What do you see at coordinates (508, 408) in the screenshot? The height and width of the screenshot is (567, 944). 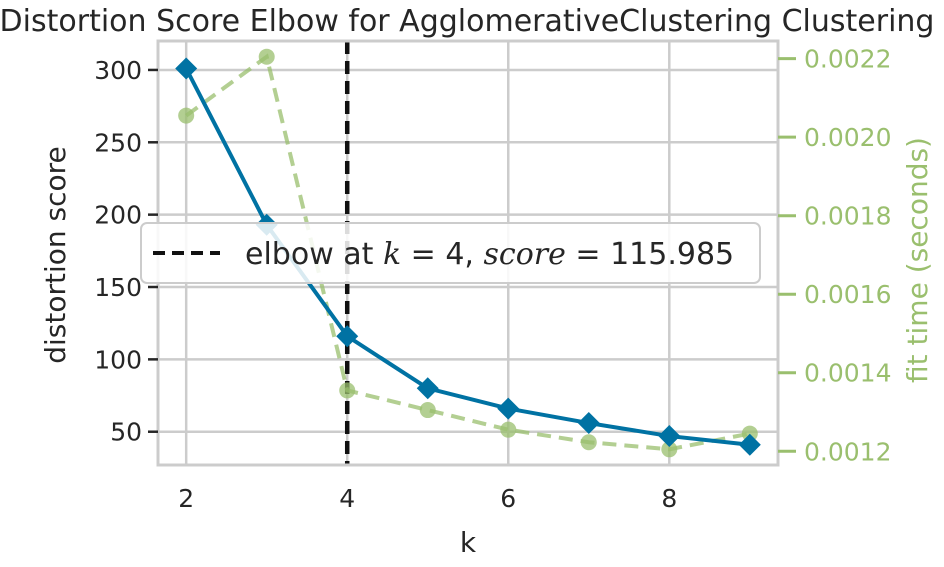 I see `distortion-point-k6` at bounding box center [508, 408].